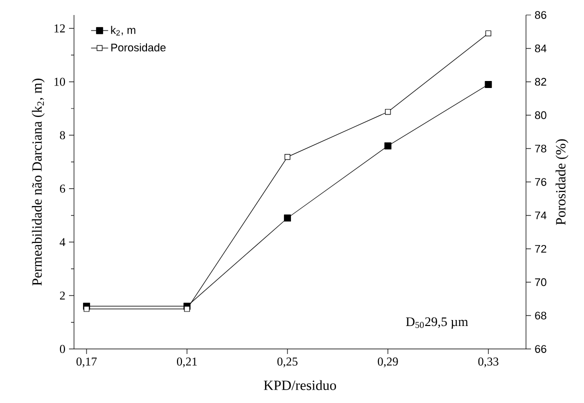 This screenshot has height=403, width=584. What do you see at coordinates (540, 148) in the screenshot?
I see `y2-tick-label: 78` at bounding box center [540, 148].